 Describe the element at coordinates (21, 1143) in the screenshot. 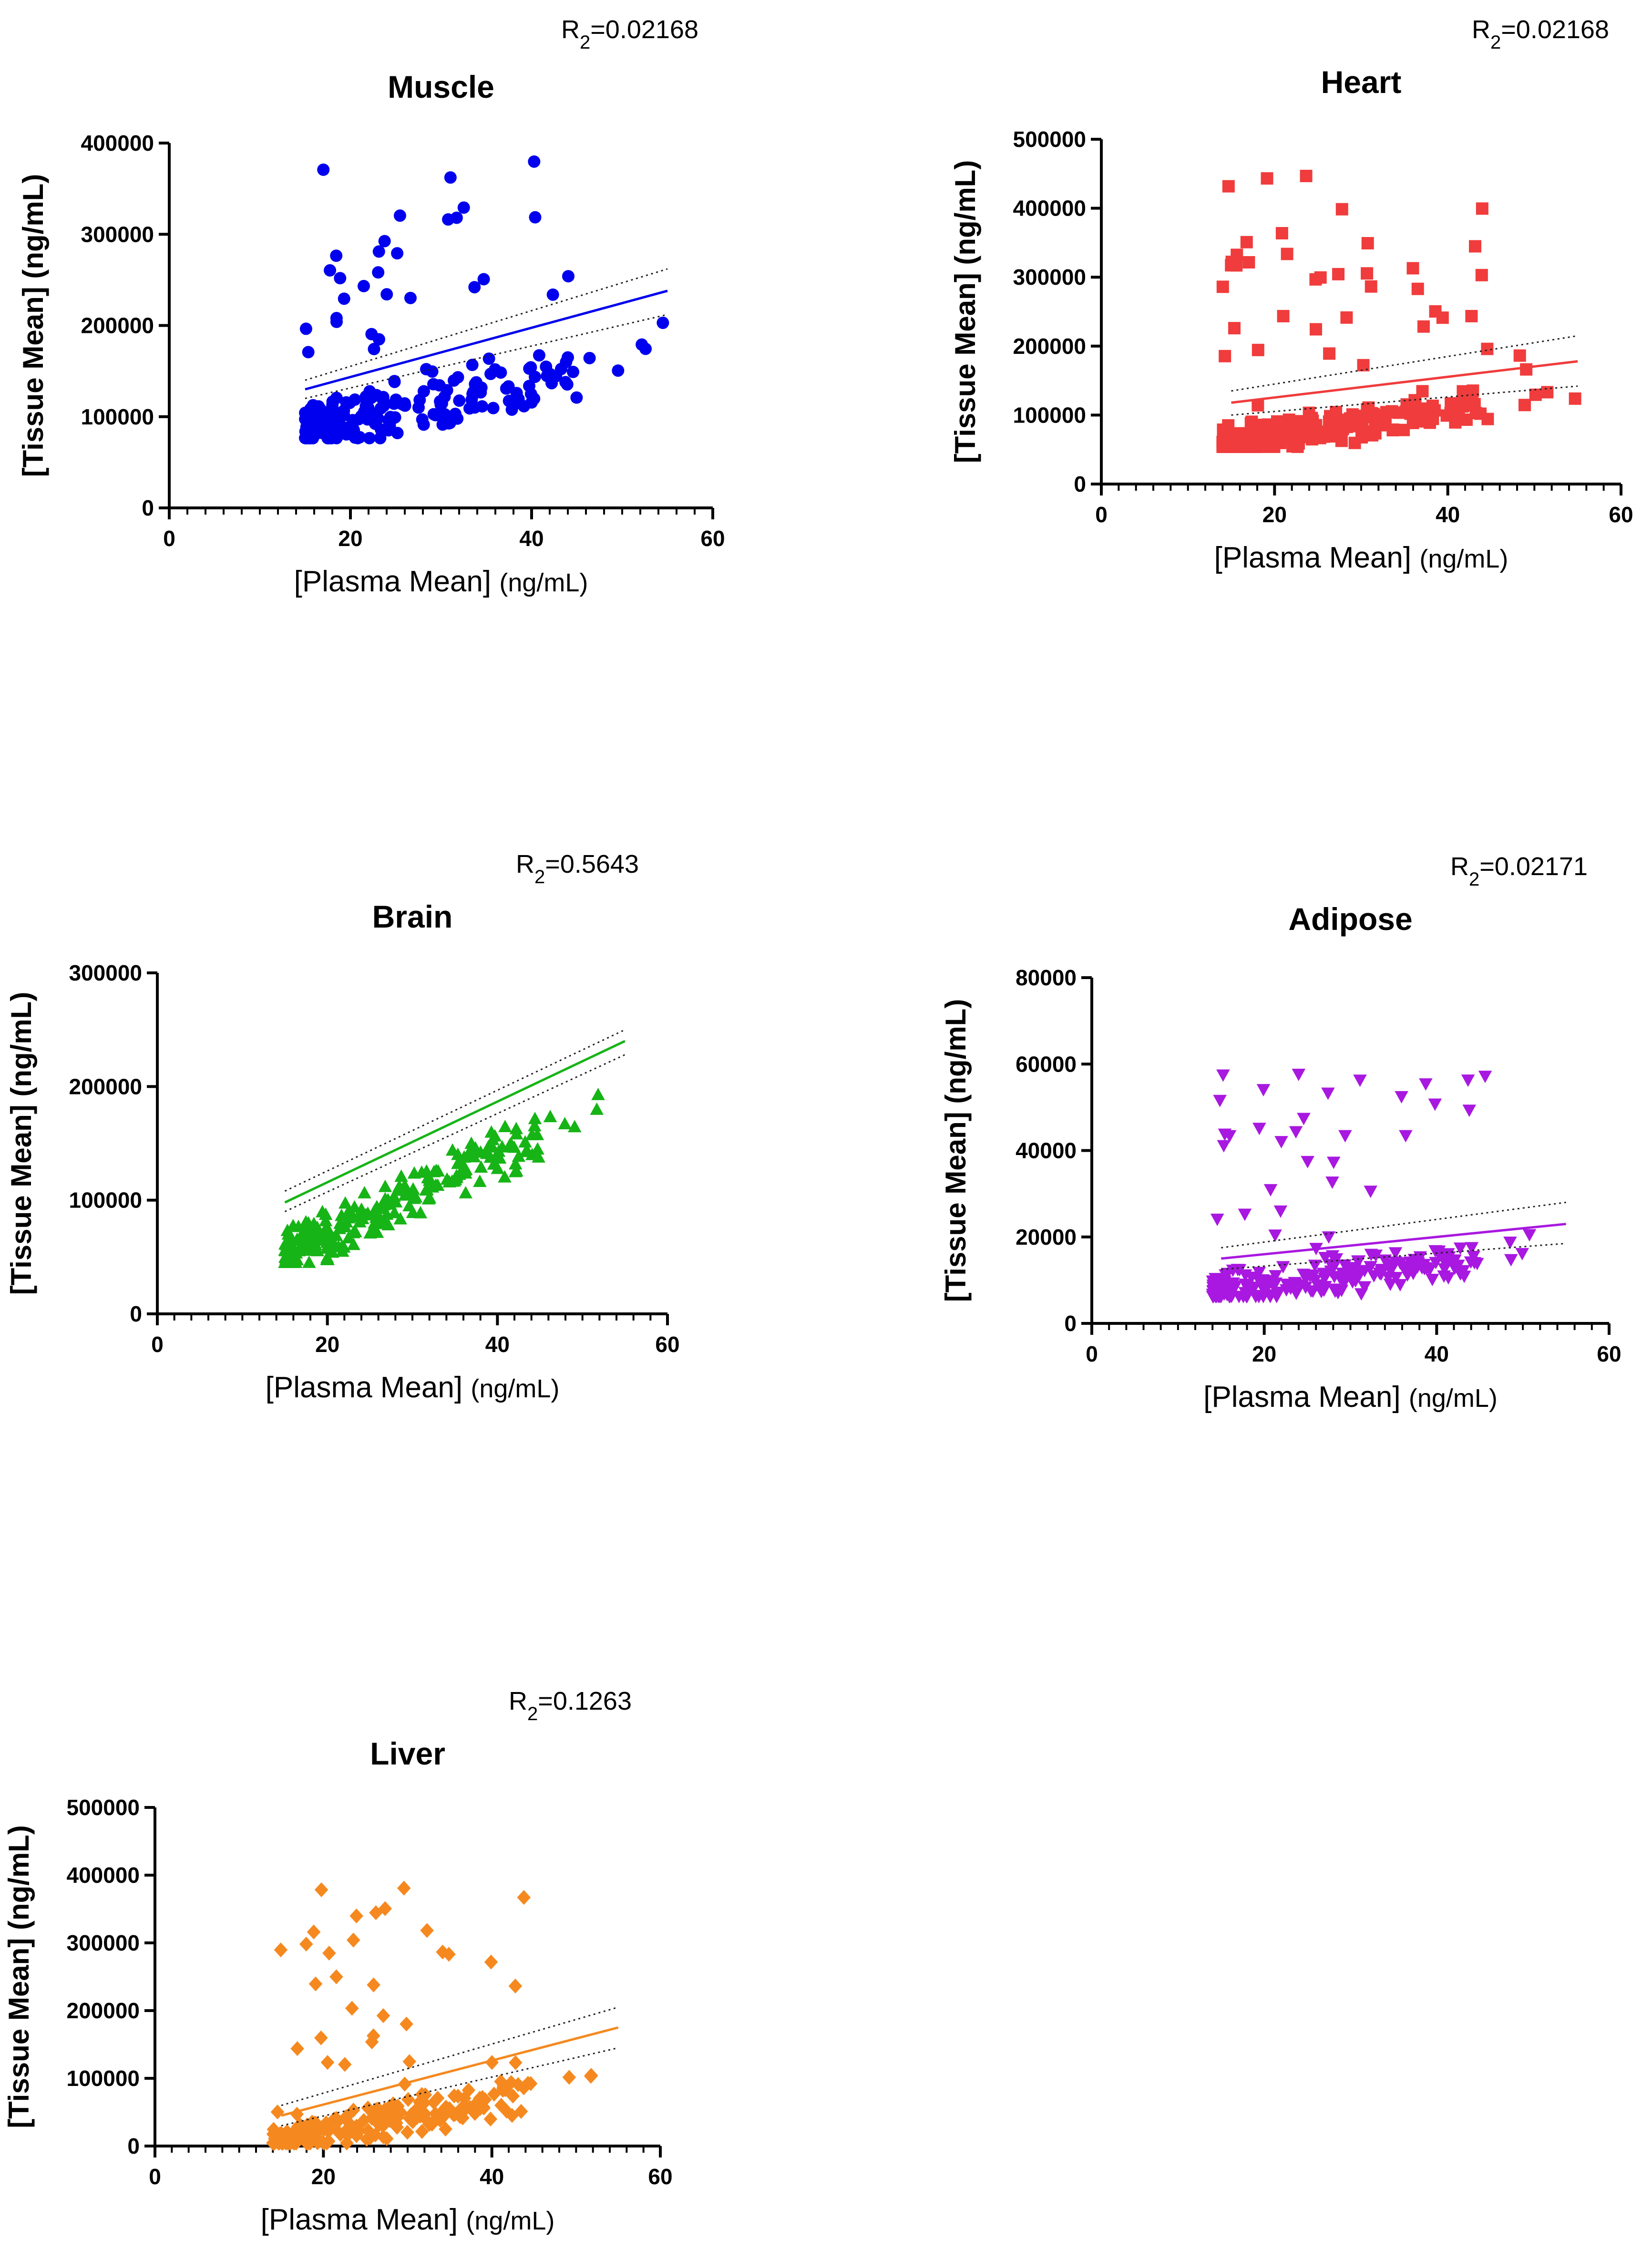

I see `y-axis-label: [Tissue Mean] (ng/mL)` at that location.